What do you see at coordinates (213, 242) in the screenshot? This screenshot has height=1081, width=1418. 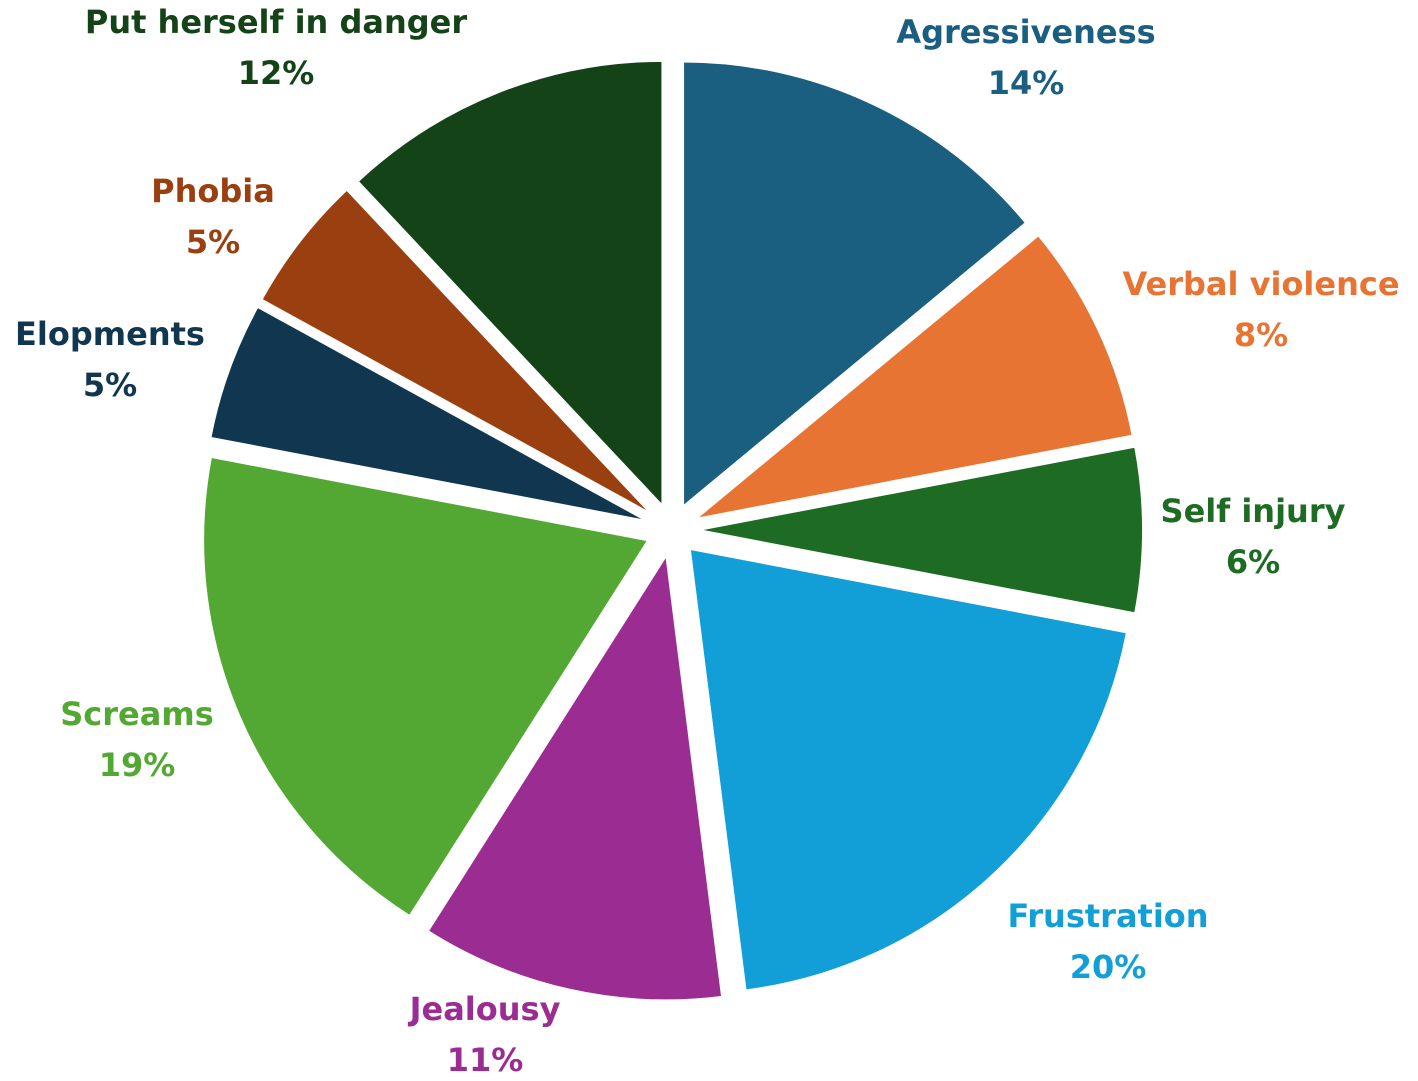 I see `slice-value-phobia: 5%` at bounding box center [213, 242].